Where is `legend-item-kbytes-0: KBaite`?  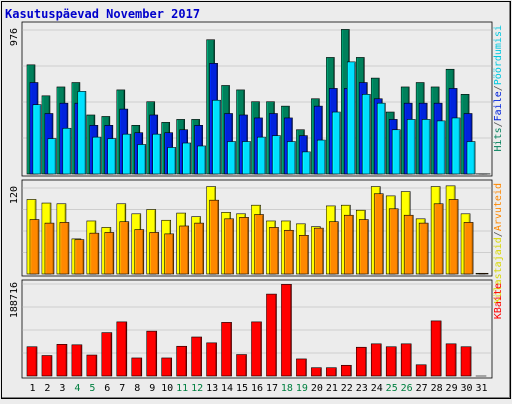 legend-item-kbytes-0: KBaite is located at coordinates (498, 301).